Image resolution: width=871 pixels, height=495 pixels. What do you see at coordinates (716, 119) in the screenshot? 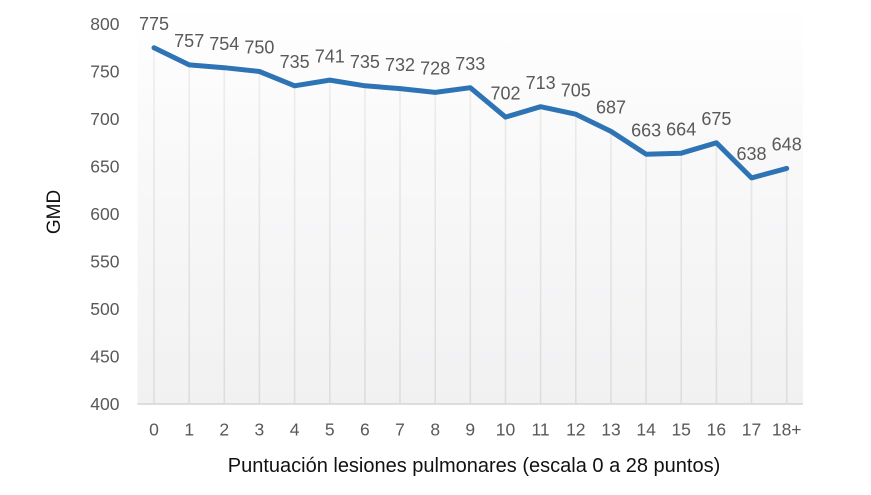
I see `svg-text: 675` at bounding box center [716, 119].